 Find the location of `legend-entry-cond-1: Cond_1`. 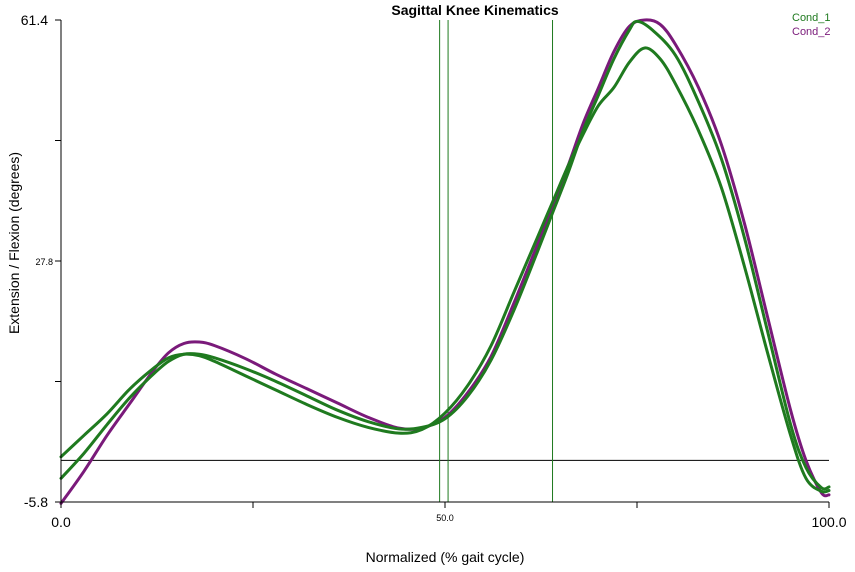

legend-entry-cond-1: Cond_1 is located at coordinates (811, 18).